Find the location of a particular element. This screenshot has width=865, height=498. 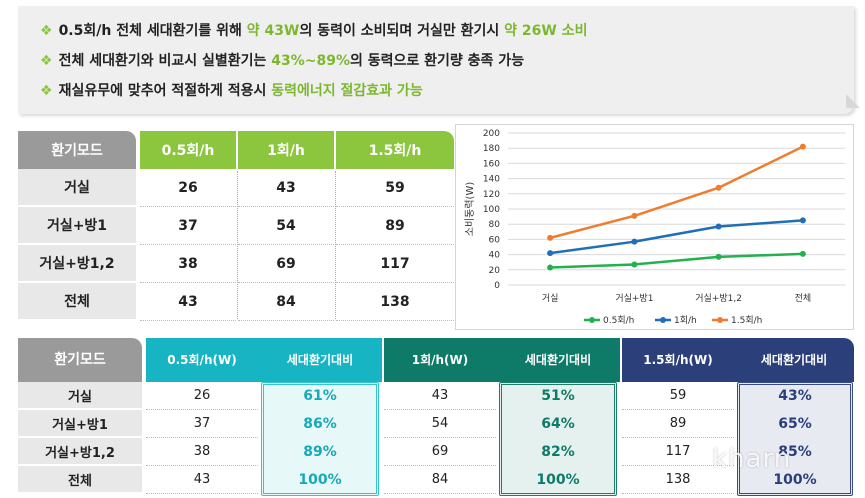

percent-cell: 65% is located at coordinates (795, 424).